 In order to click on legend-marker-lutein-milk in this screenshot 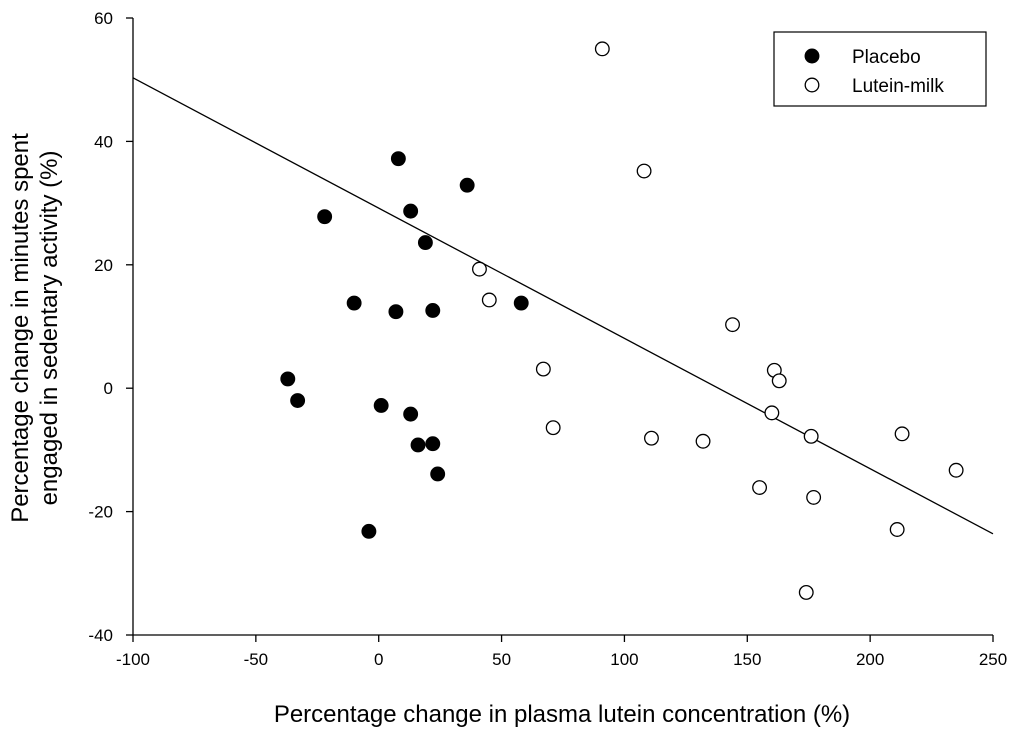, I will do `click(812, 85)`.